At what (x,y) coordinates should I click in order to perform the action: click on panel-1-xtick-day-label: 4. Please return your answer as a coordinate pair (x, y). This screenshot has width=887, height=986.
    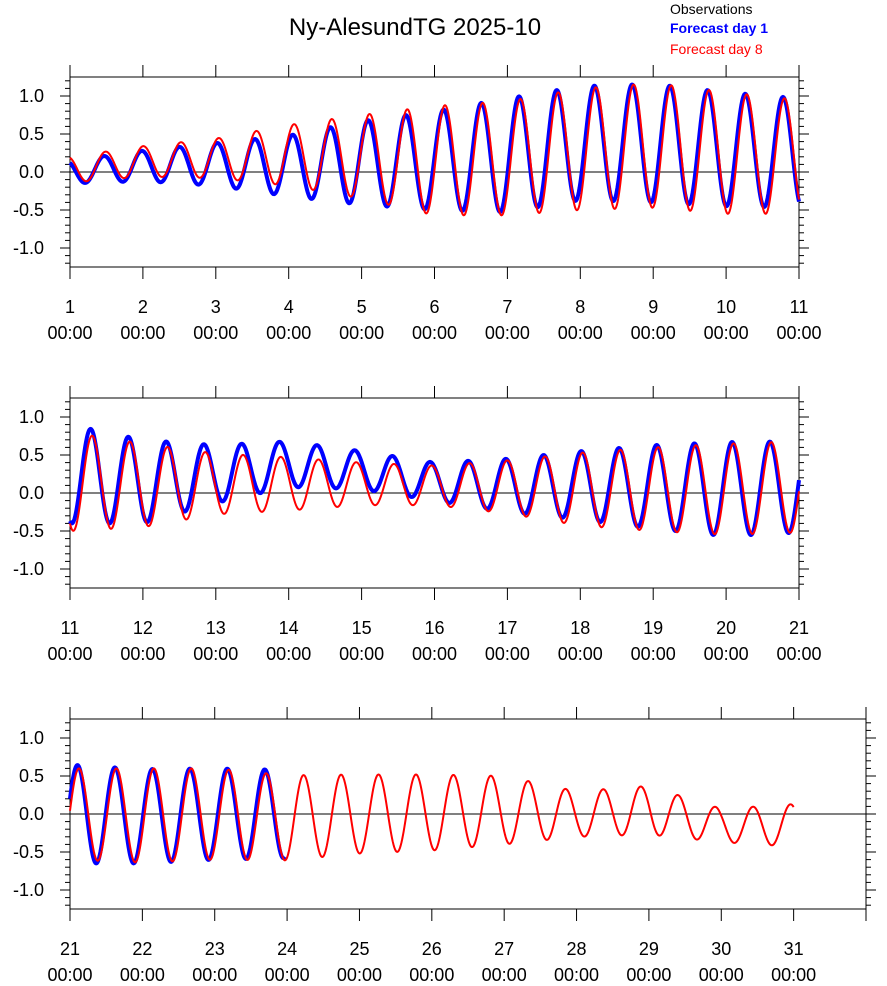
    Looking at the image, I should click on (289, 307).